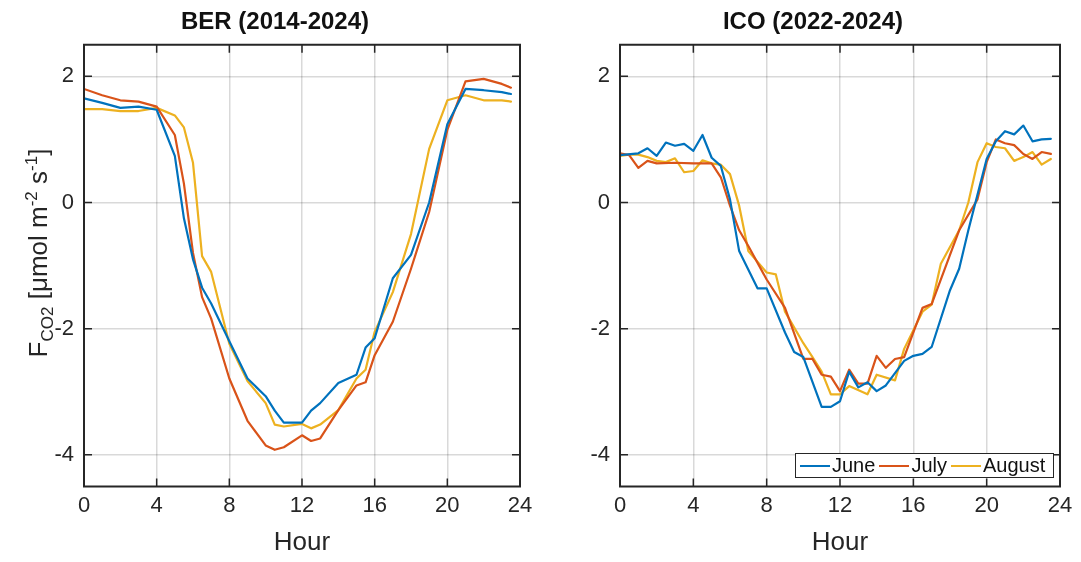 The width and height of the screenshot is (1081, 562). Describe the element at coordinates (1014, 466) in the screenshot. I see `legend-label: August` at that location.